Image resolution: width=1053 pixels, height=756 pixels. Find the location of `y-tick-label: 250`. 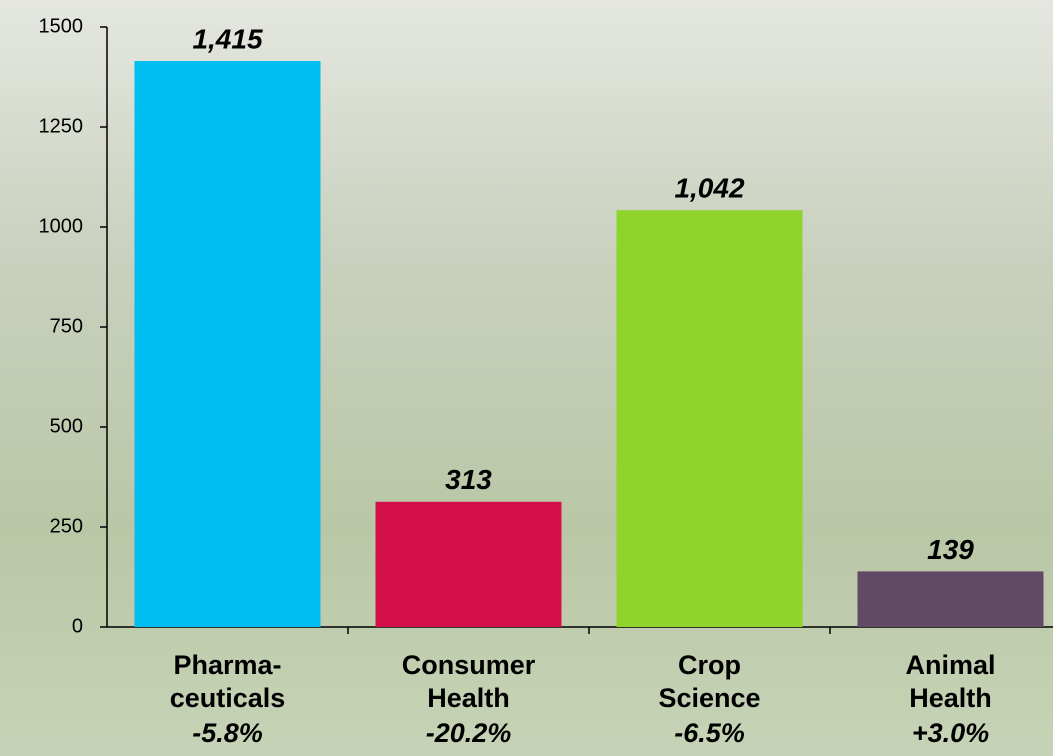

y-tick-label: 250 is located at coordinates (66, 526).